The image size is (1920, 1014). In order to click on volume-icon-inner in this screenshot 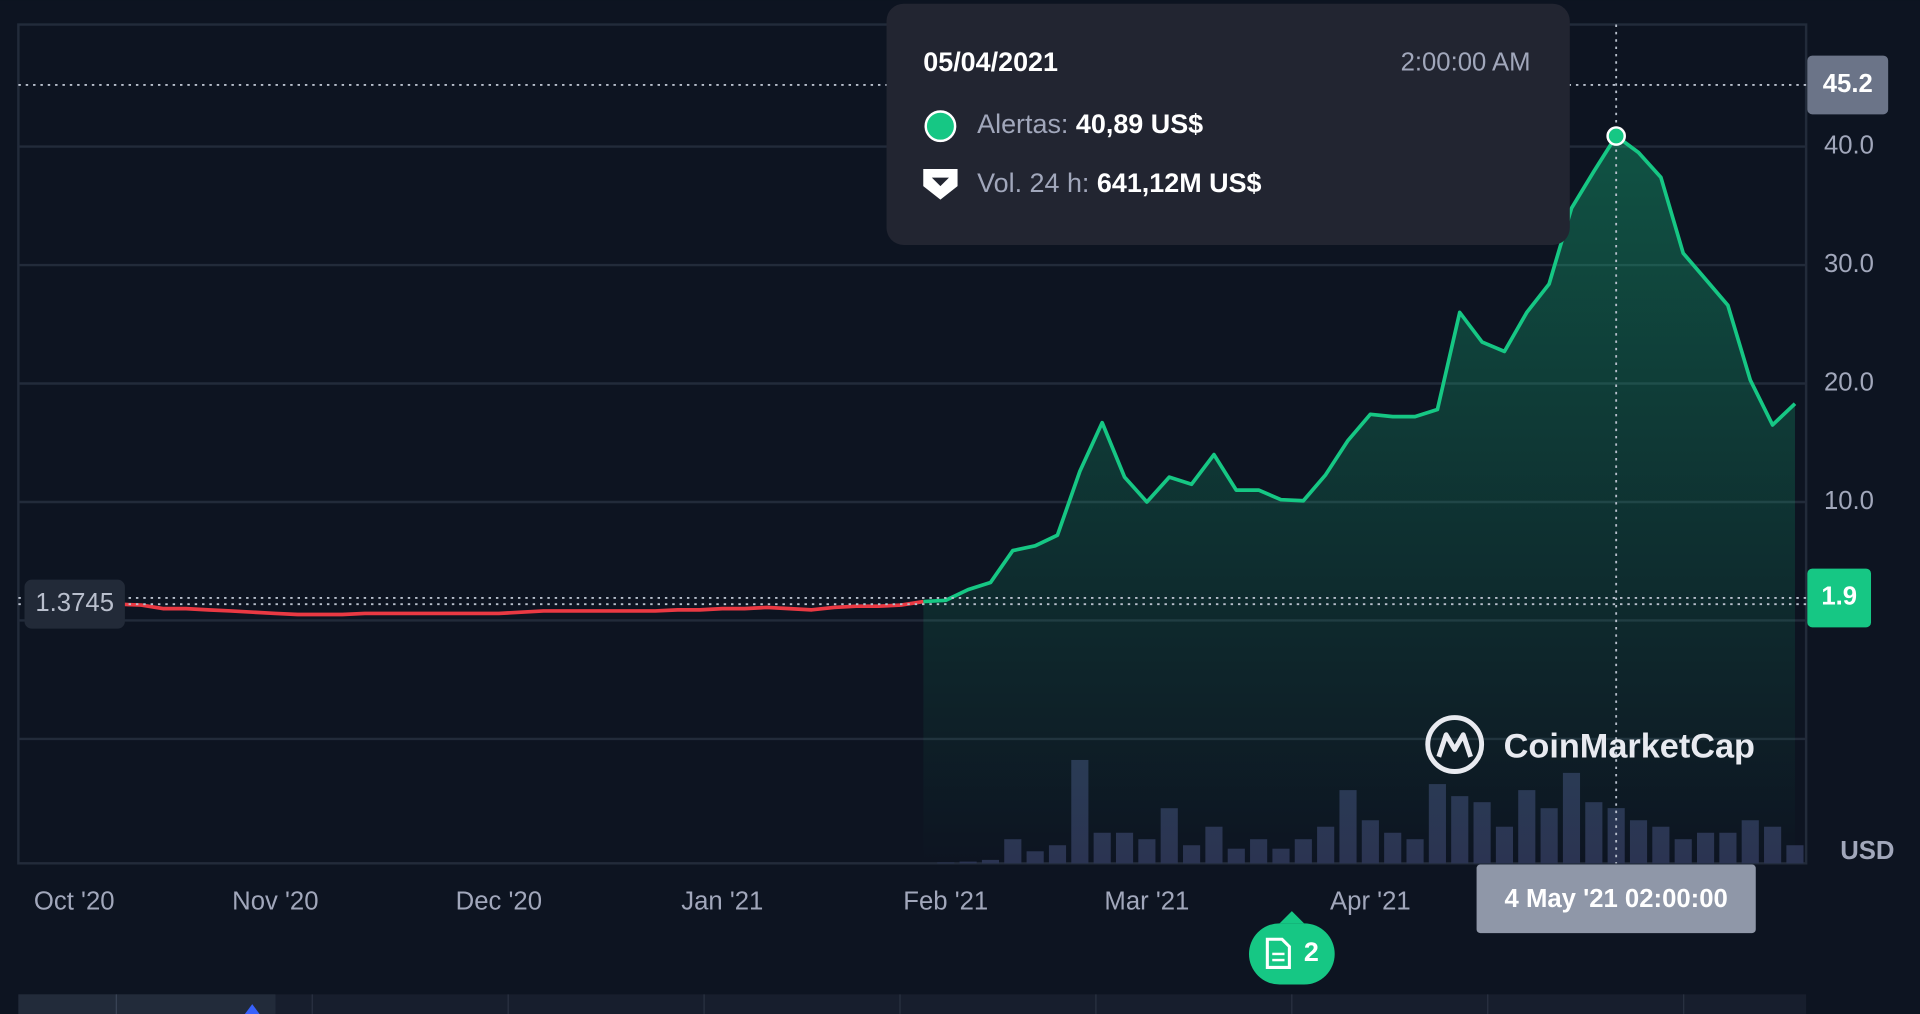, I will do `click(940, 182)`.